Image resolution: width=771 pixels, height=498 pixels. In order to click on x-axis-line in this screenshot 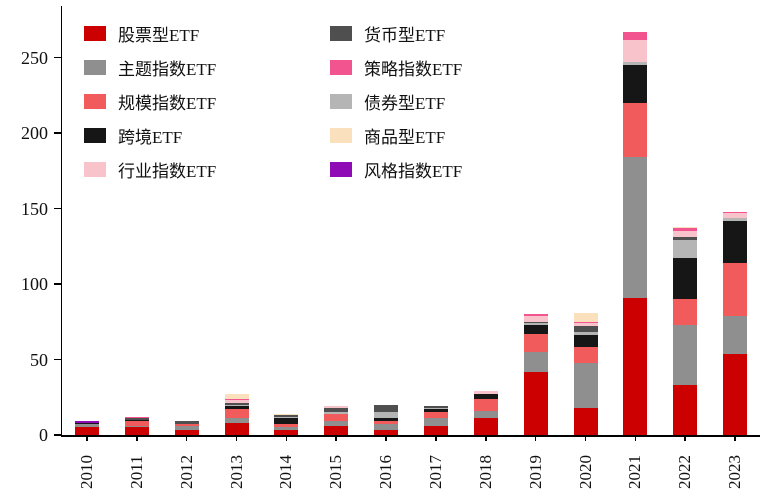, I will do `click(410, 436)`.